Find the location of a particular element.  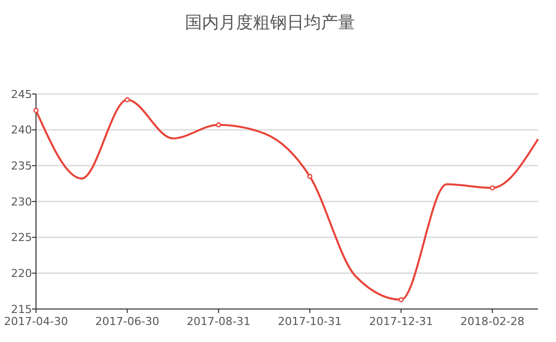

y-tick-label: 245 is located at coordinates (21, 94).